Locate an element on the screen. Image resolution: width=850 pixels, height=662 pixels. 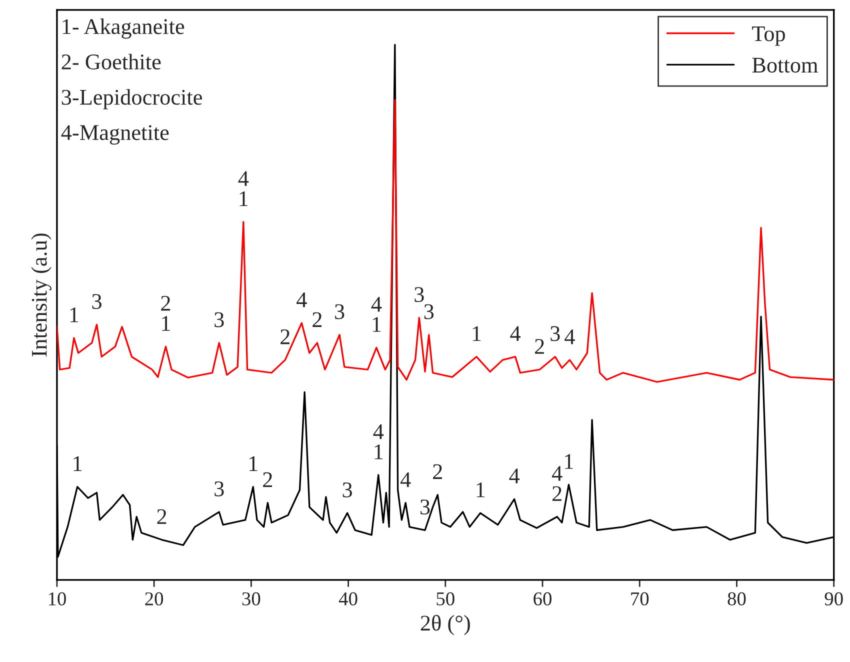
x-tick-label: 40 is located at coordinates (348, 599).